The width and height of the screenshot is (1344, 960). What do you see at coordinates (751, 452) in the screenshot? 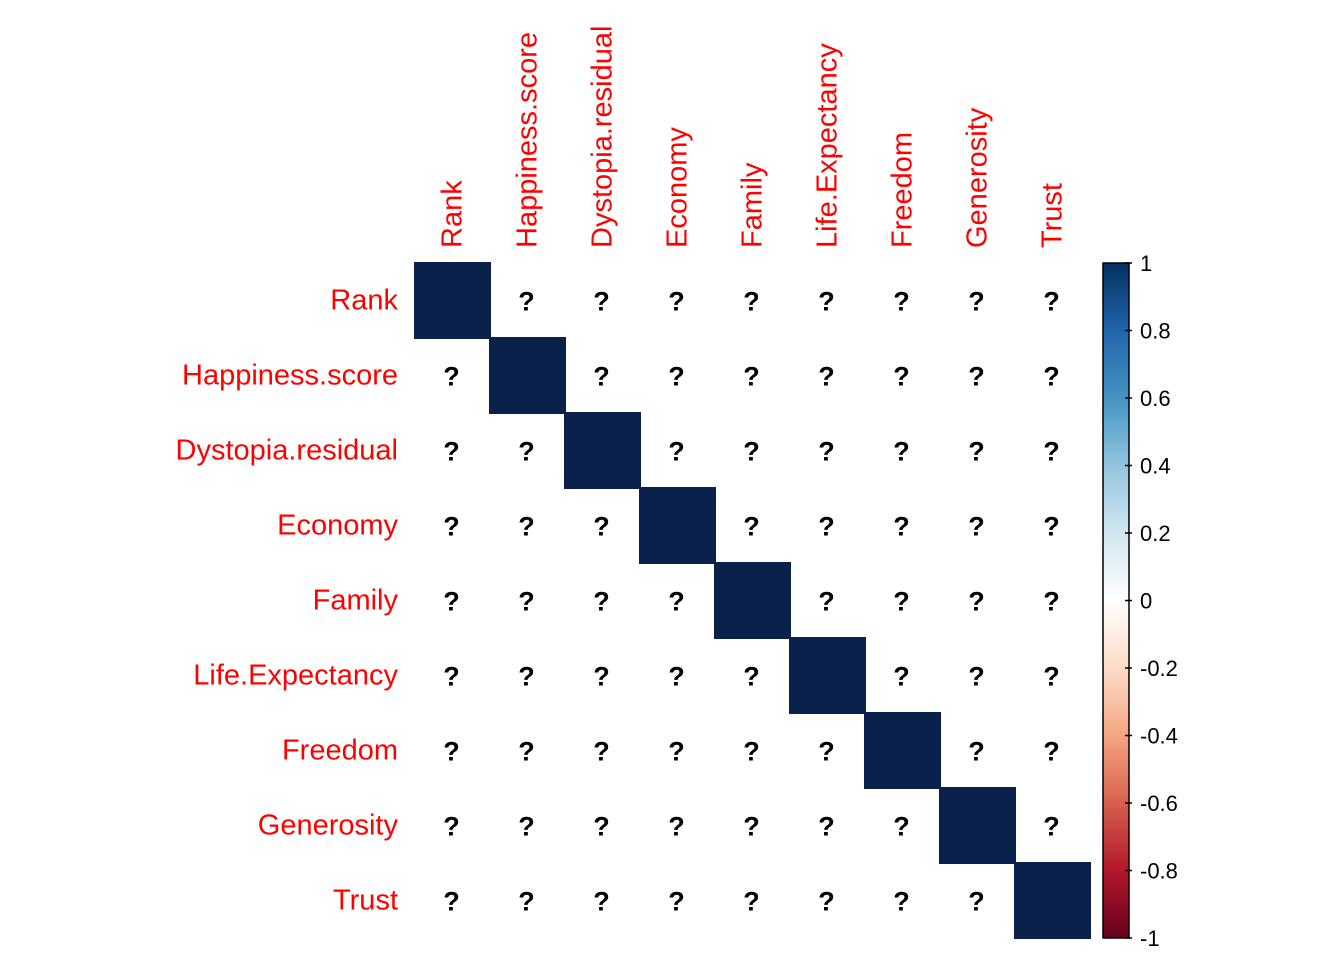
I see `cell-dystopia-residual-family-label: ?` at bounding box center [751, 452].